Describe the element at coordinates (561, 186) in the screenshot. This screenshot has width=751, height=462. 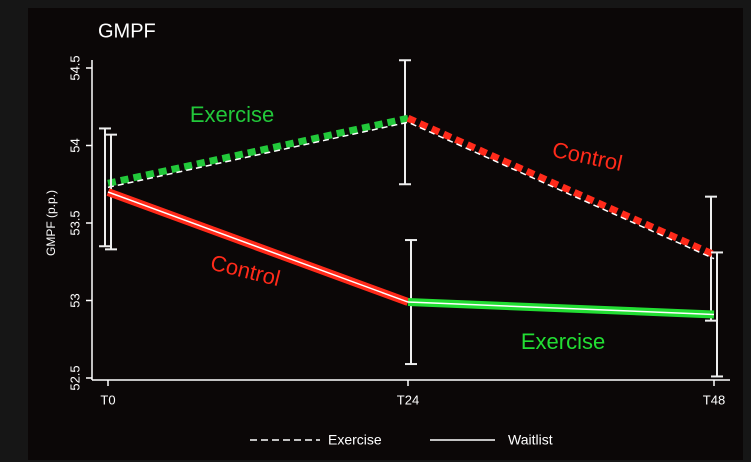
I see `colored-segment` at that location.